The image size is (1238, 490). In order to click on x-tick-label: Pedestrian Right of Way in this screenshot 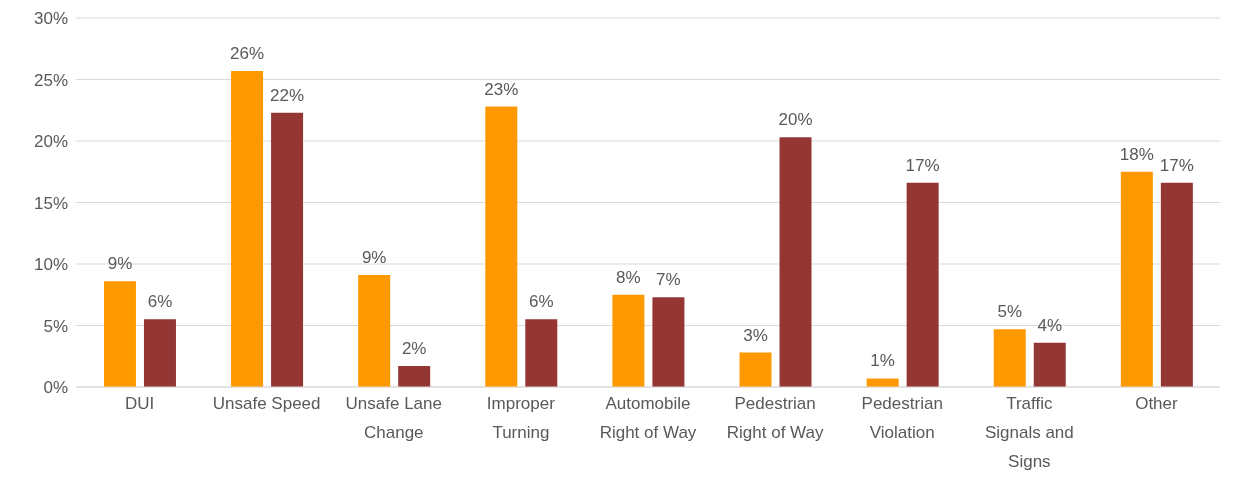, I will do `click(775, 418)`.